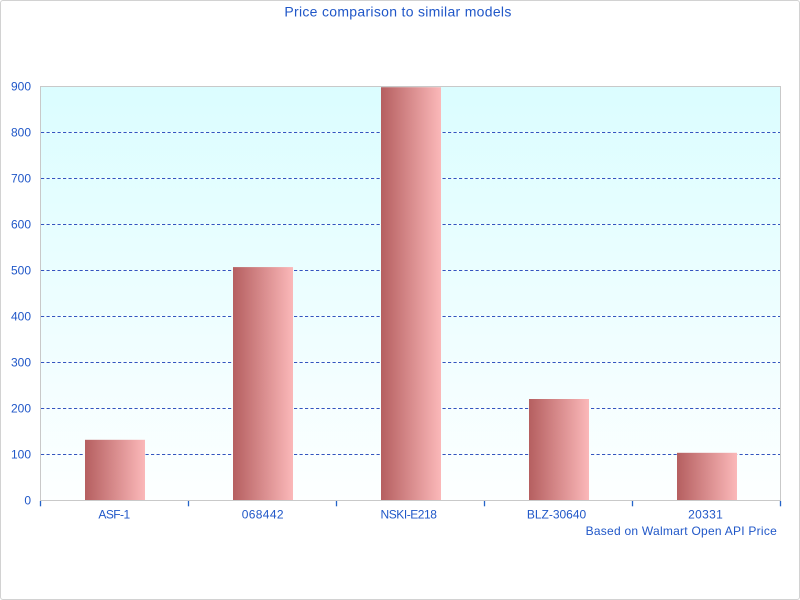  I want to click on svg-text: 100, so click(21, 455).